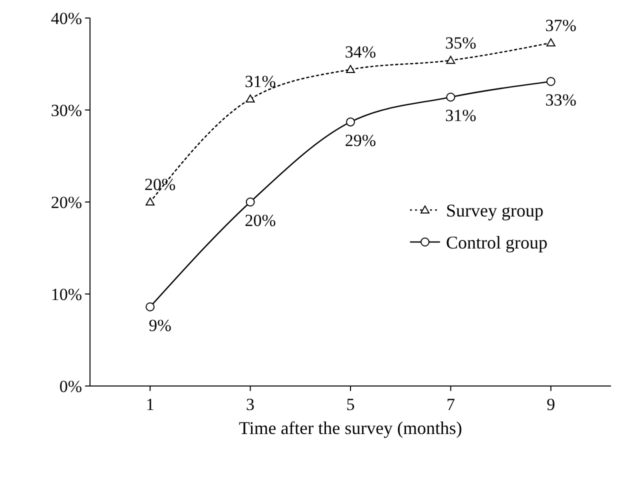 The image size is (631, 482). What do you see at coordinates (460, 42) in the screenshot?
I see `data-label: 35%` at bounding box center [460, 42].